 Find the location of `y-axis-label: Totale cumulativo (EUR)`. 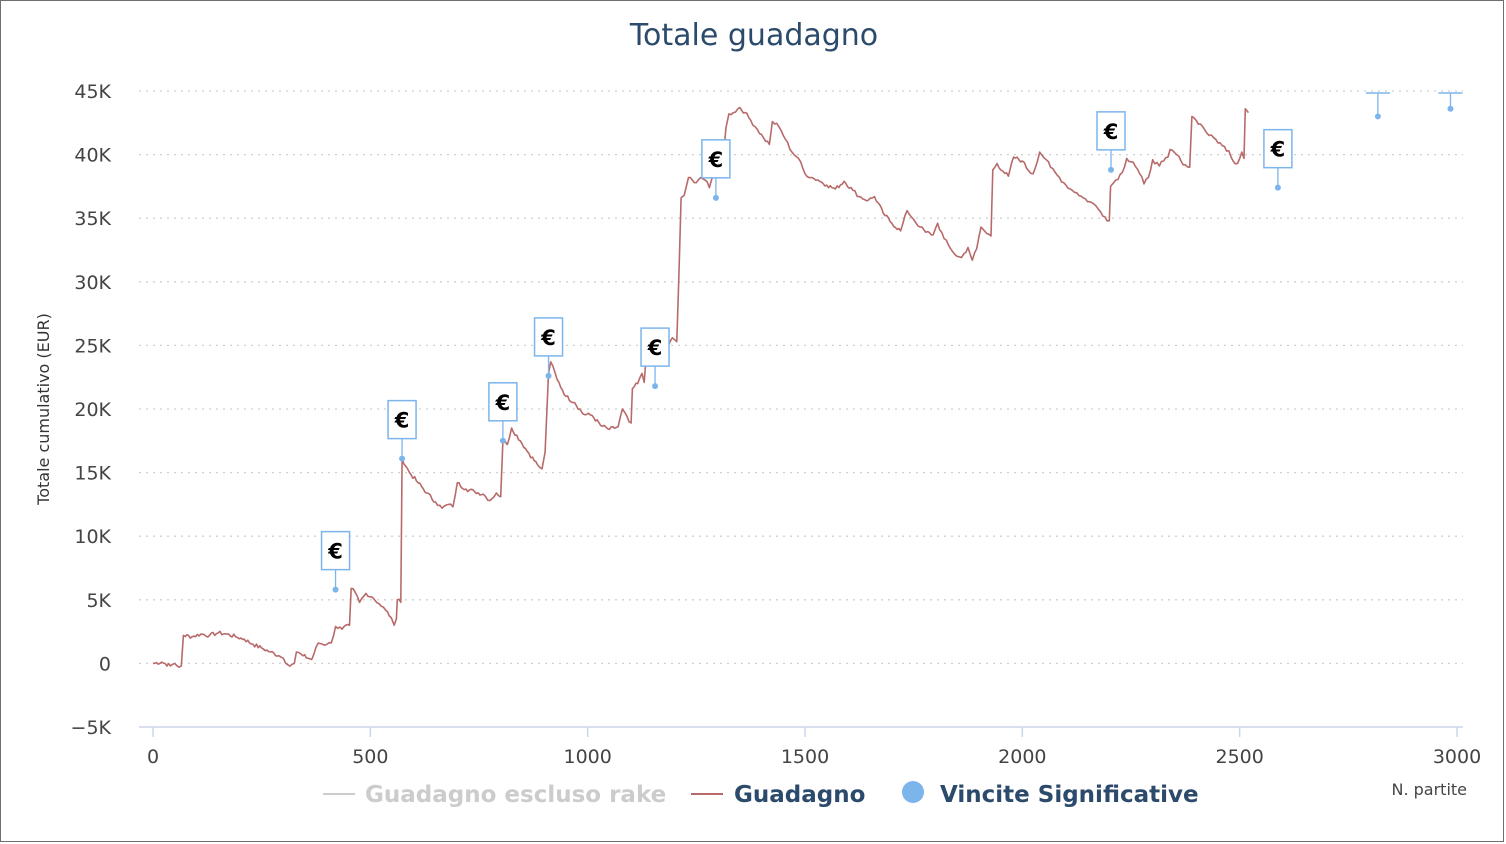

y-axis-label: Totale cumulativo (EUR) is located at coordinates (43, 409).